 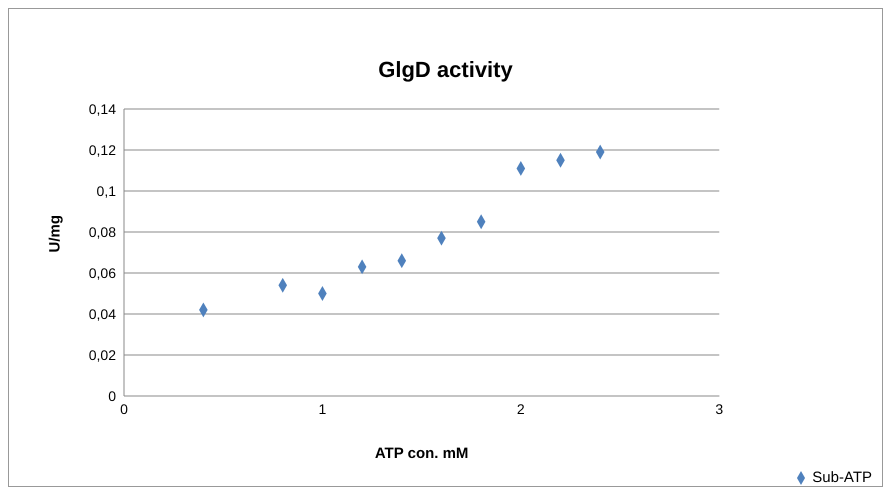 What do you see at coordinates (106, 190) in the screenshot?
I see `y-tick-label: 0,1` at bounding box center [106, 190].